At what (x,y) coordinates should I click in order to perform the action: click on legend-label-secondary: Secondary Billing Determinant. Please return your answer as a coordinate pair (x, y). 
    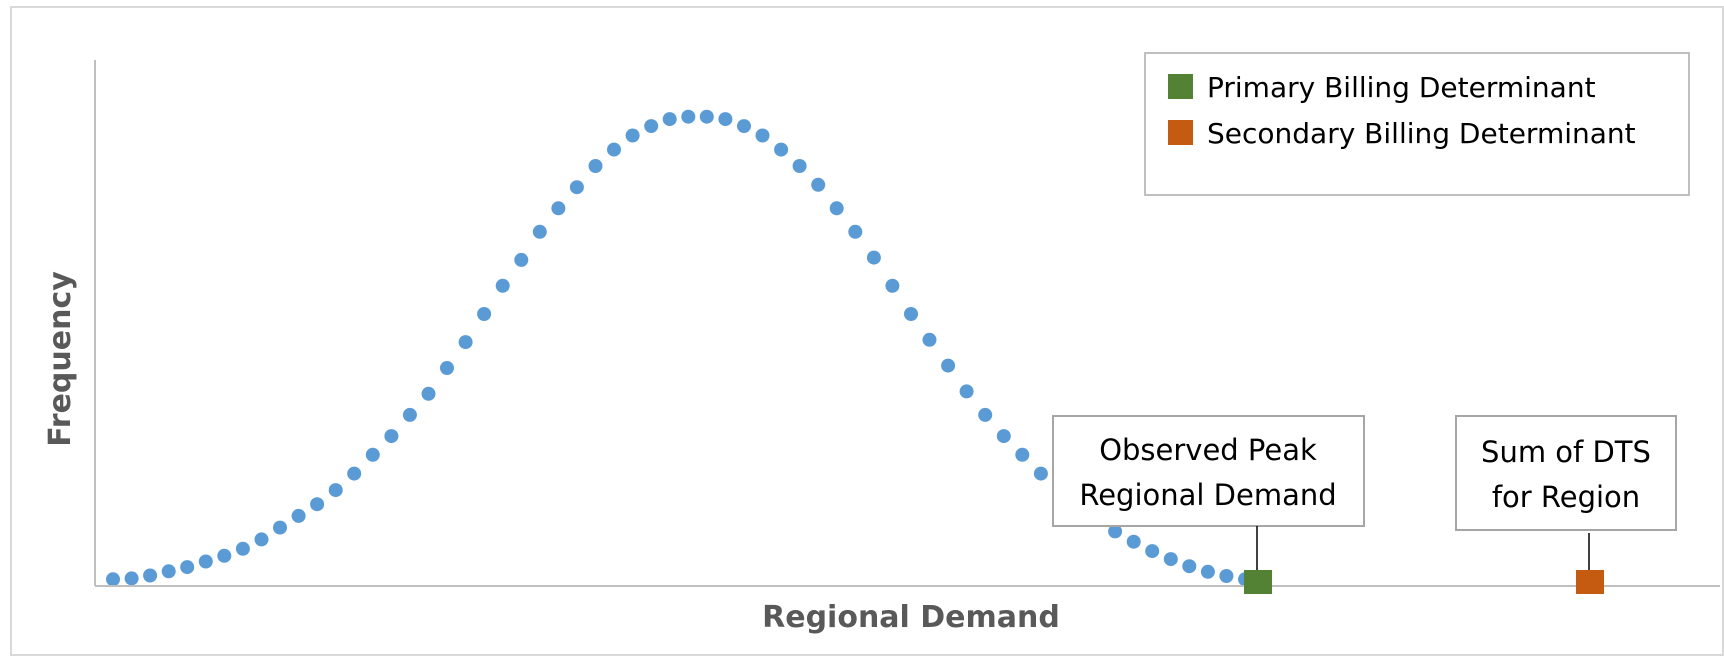
    Looking at the image, I should click on (1421, 133).